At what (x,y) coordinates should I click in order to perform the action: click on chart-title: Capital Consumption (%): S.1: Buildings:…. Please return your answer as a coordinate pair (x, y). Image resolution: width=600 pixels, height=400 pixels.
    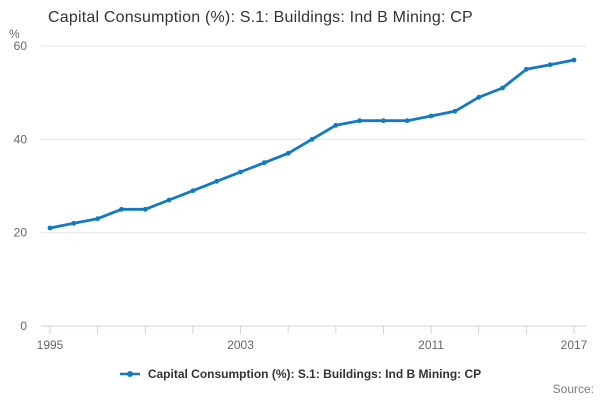
    Looking at the image, I should click on (260, 17).